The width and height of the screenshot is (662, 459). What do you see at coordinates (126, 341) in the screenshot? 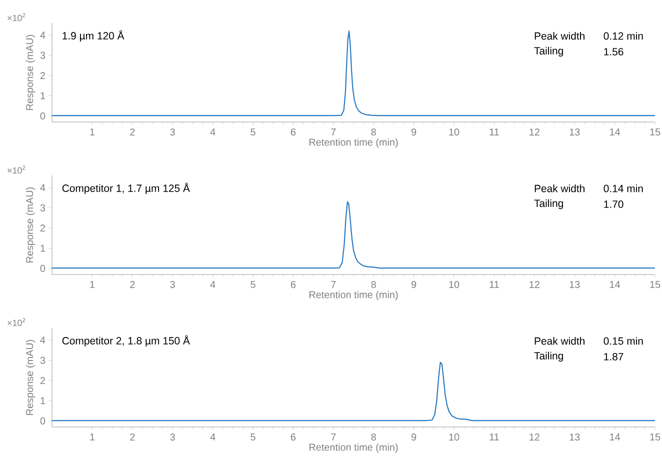
I see `text: Competitor 2, 1.8 µm 150 Å` at bounding box center [126, 341].